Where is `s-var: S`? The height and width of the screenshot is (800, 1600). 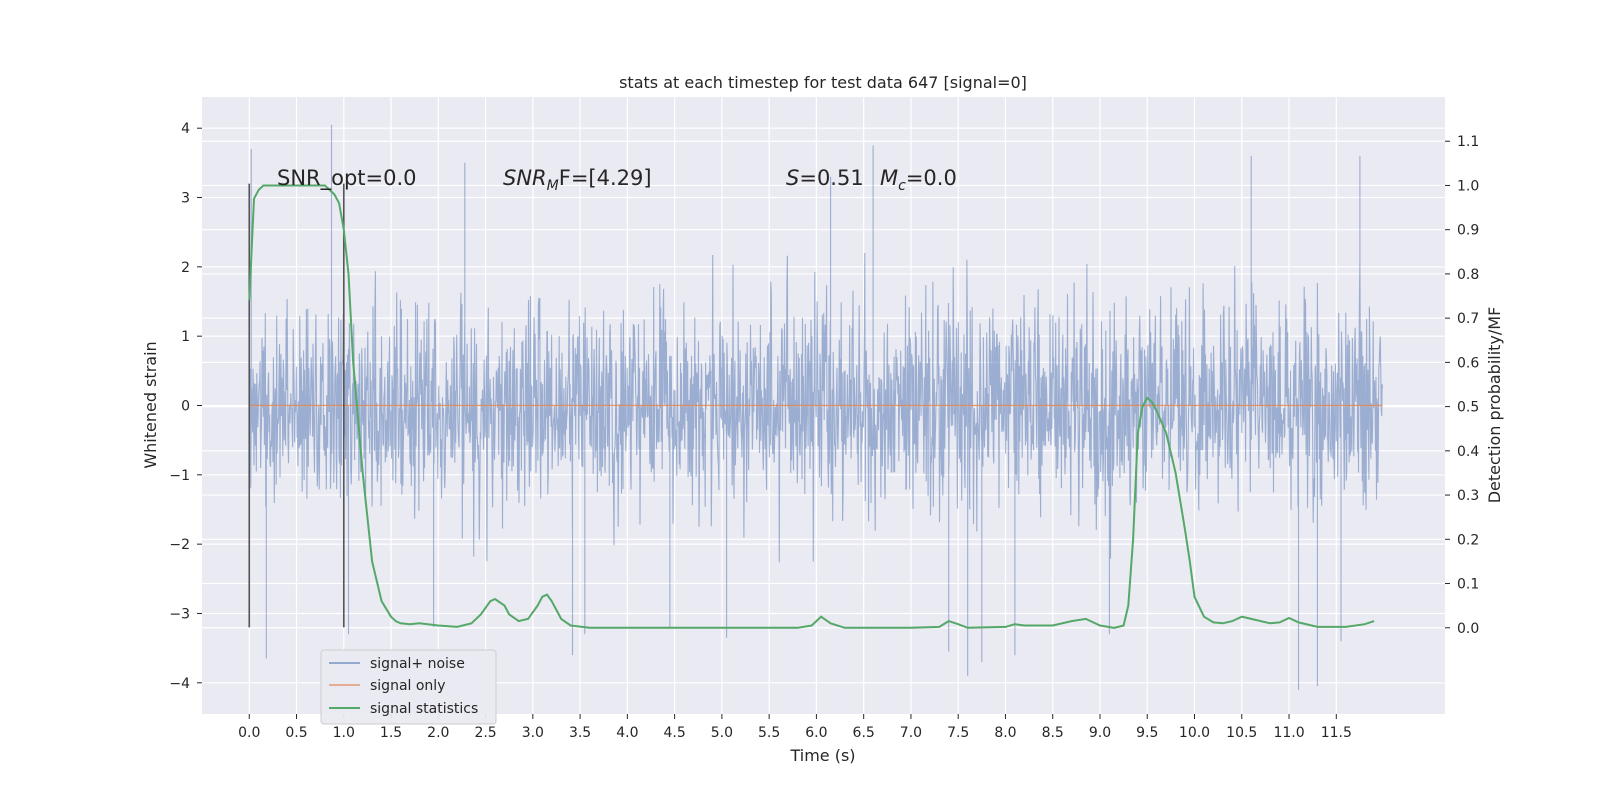 s-var: S is located at coordinates (792, 178).